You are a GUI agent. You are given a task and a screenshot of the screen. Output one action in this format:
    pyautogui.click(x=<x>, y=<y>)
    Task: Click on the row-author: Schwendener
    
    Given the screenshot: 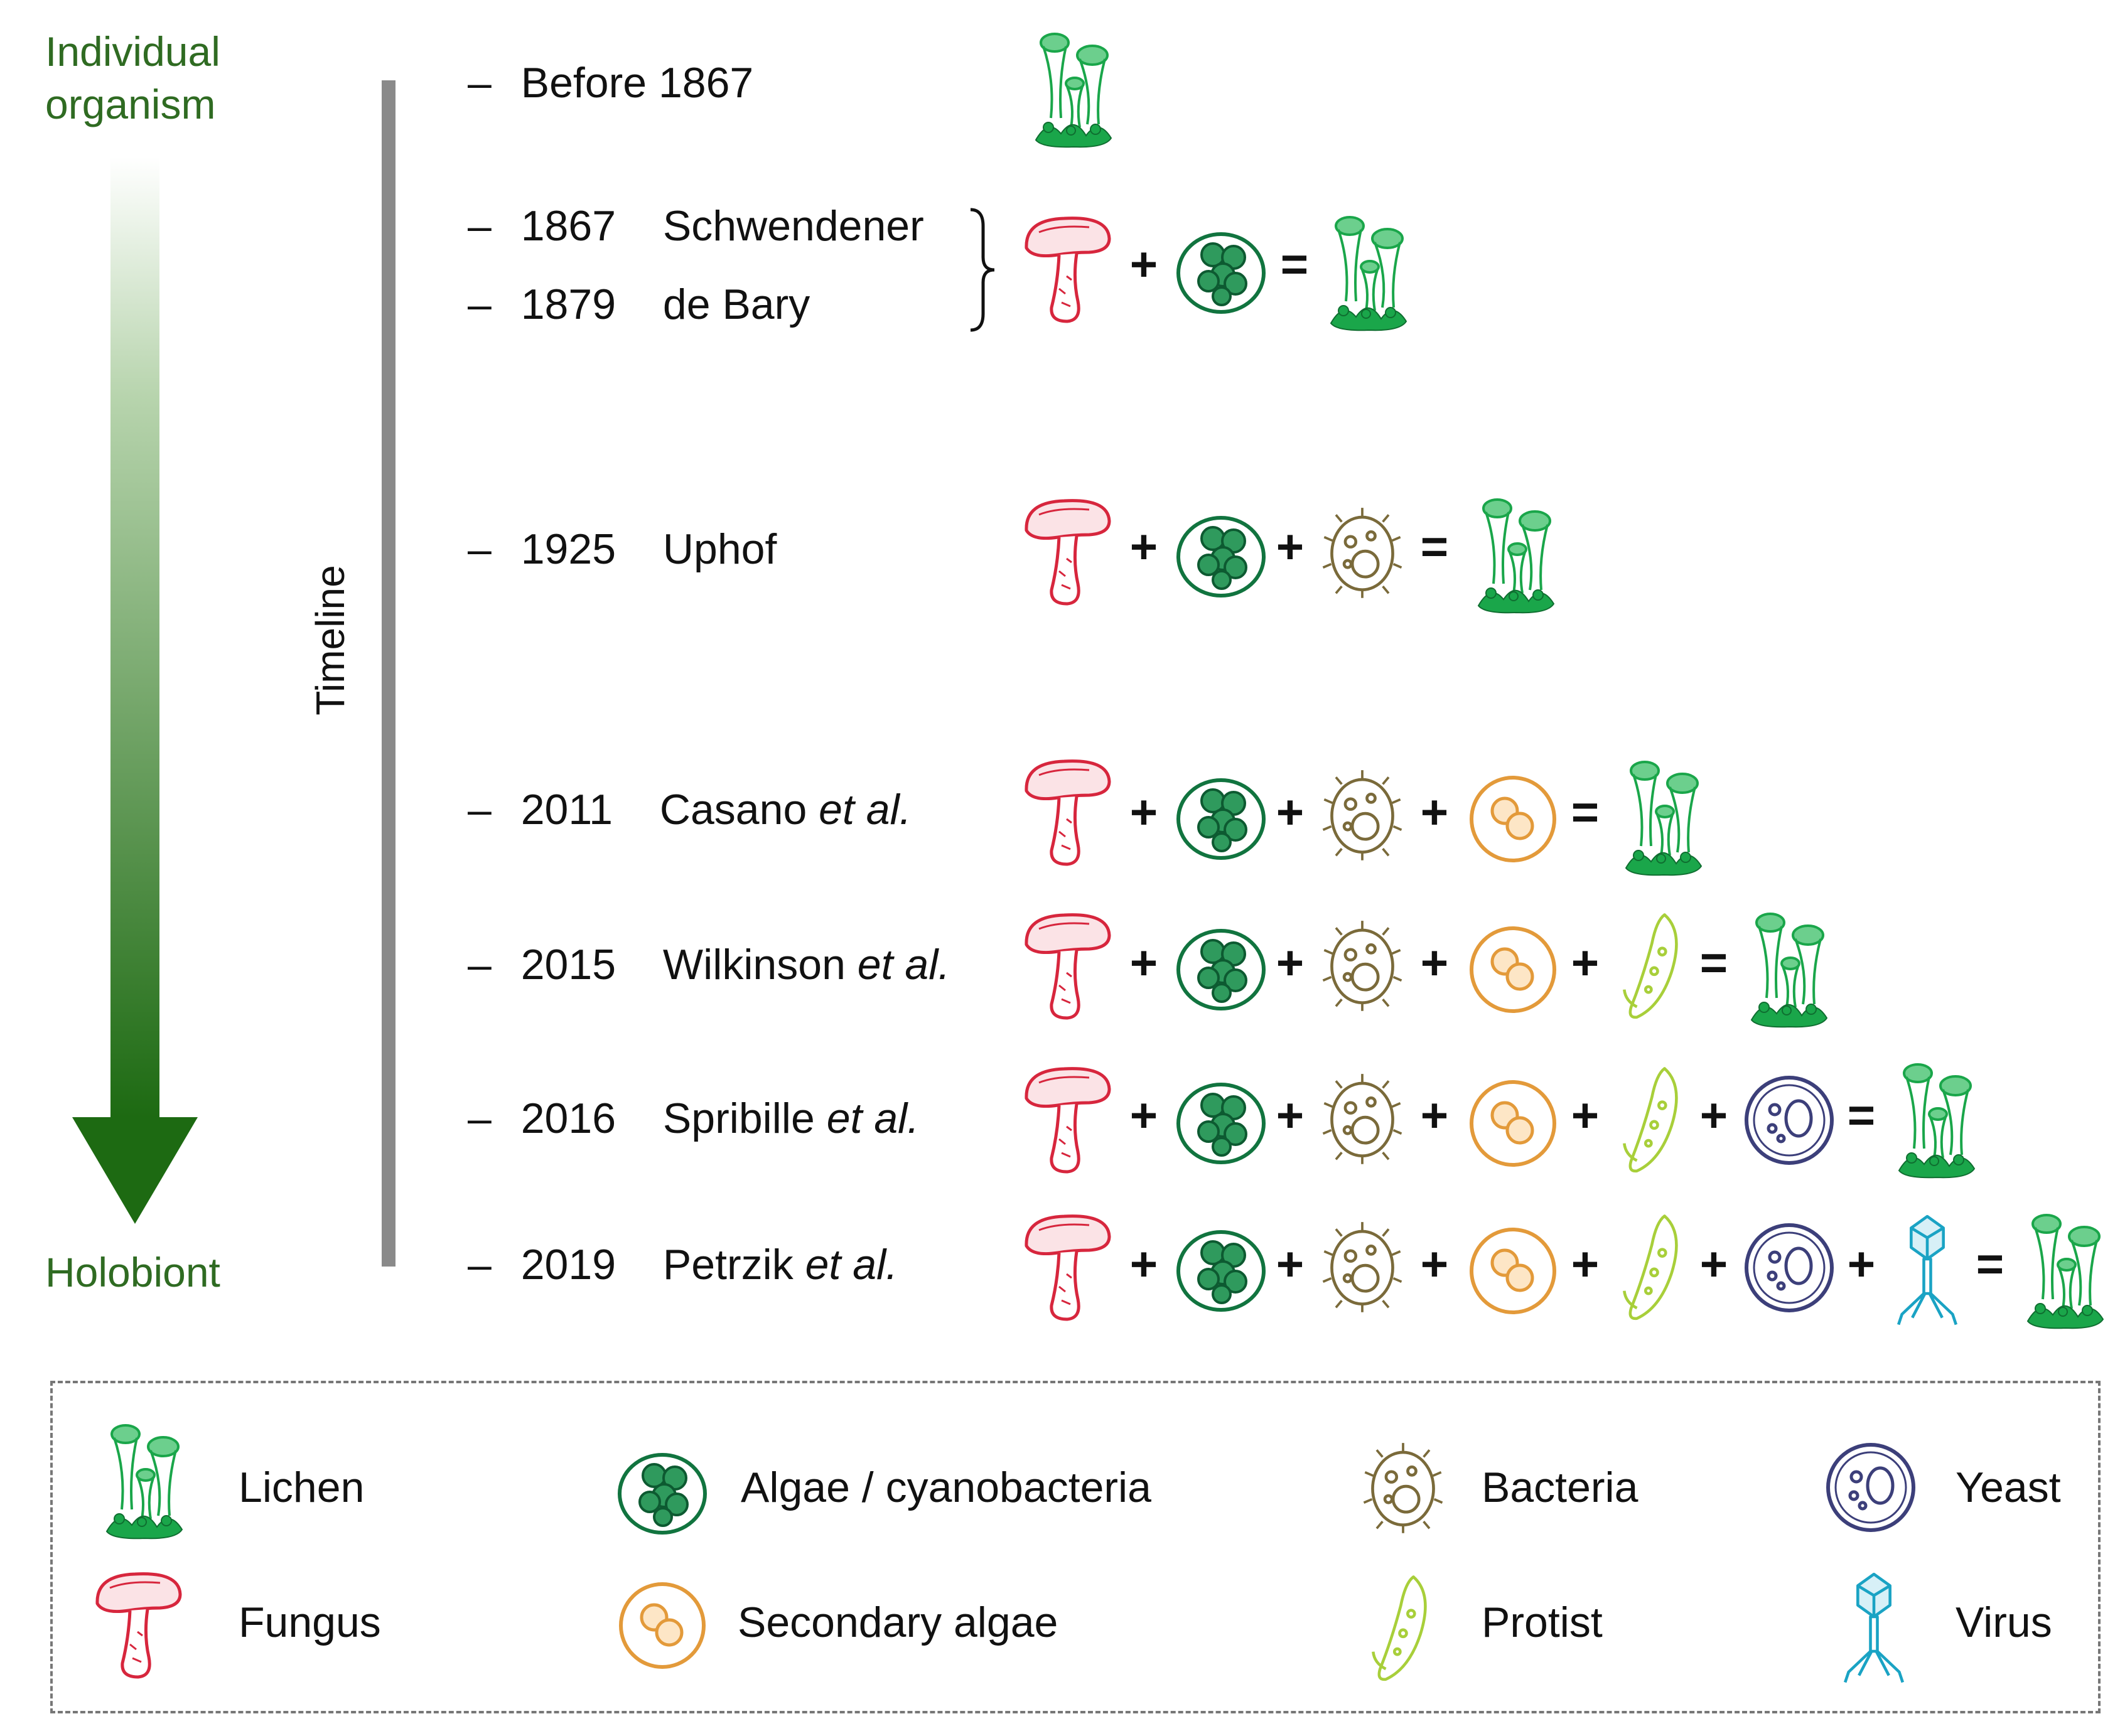 What is the action you would take?
    pyautogui.click(x=793, y=226)
    